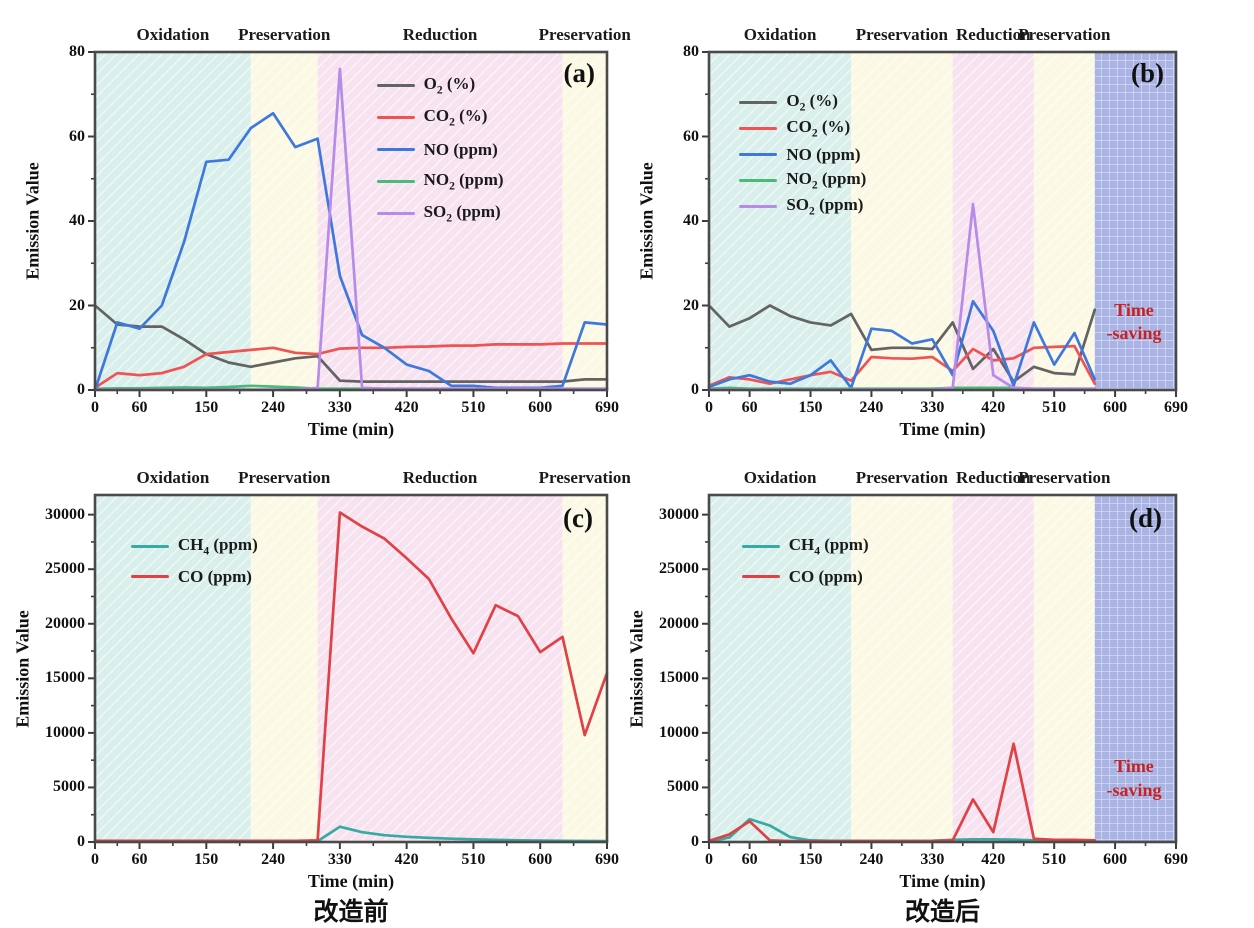 This screenshot has width=1254, height=928. Describe the element at coordinates (22, 668) in the screenshot. I see `y-axis-title-c: Emission Value` at that location.